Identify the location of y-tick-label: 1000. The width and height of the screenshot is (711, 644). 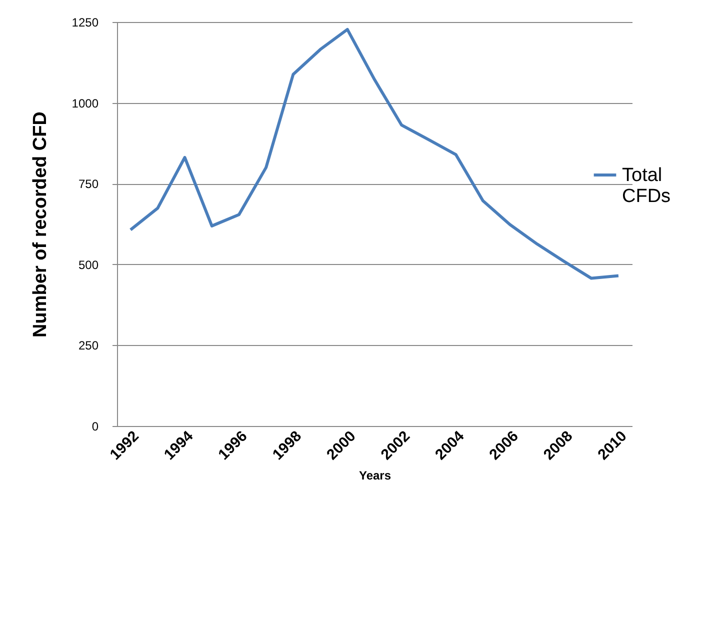
(85, 103).